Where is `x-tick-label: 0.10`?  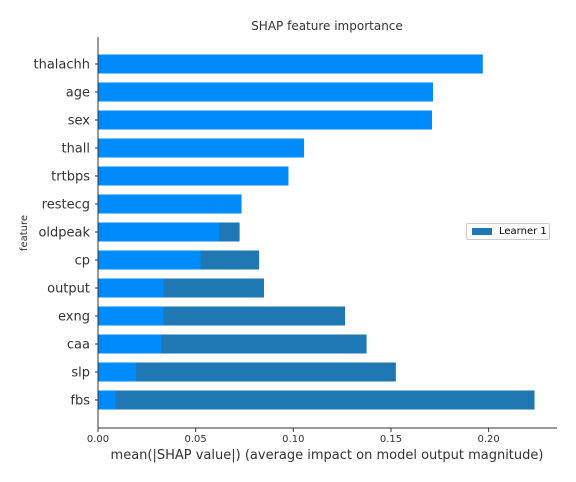 x-tick-label: 0.10 is located at coordinates (293, 439).